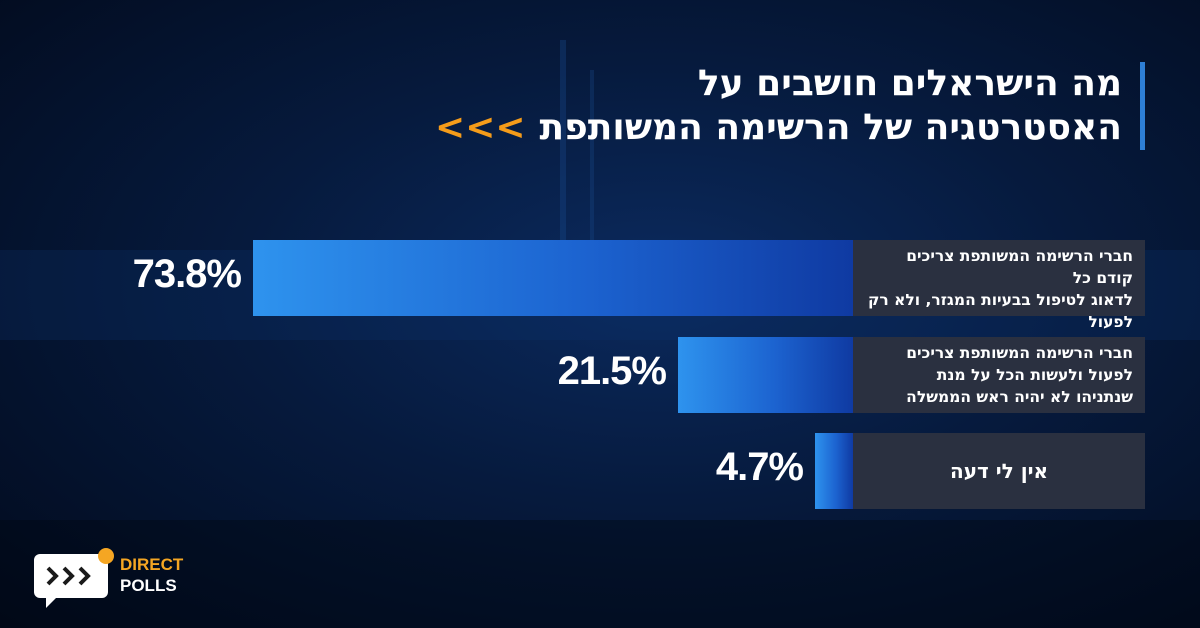 The image size is (1200, 628). I want to click on category-label: אין לי דעה, so click(999, 471).